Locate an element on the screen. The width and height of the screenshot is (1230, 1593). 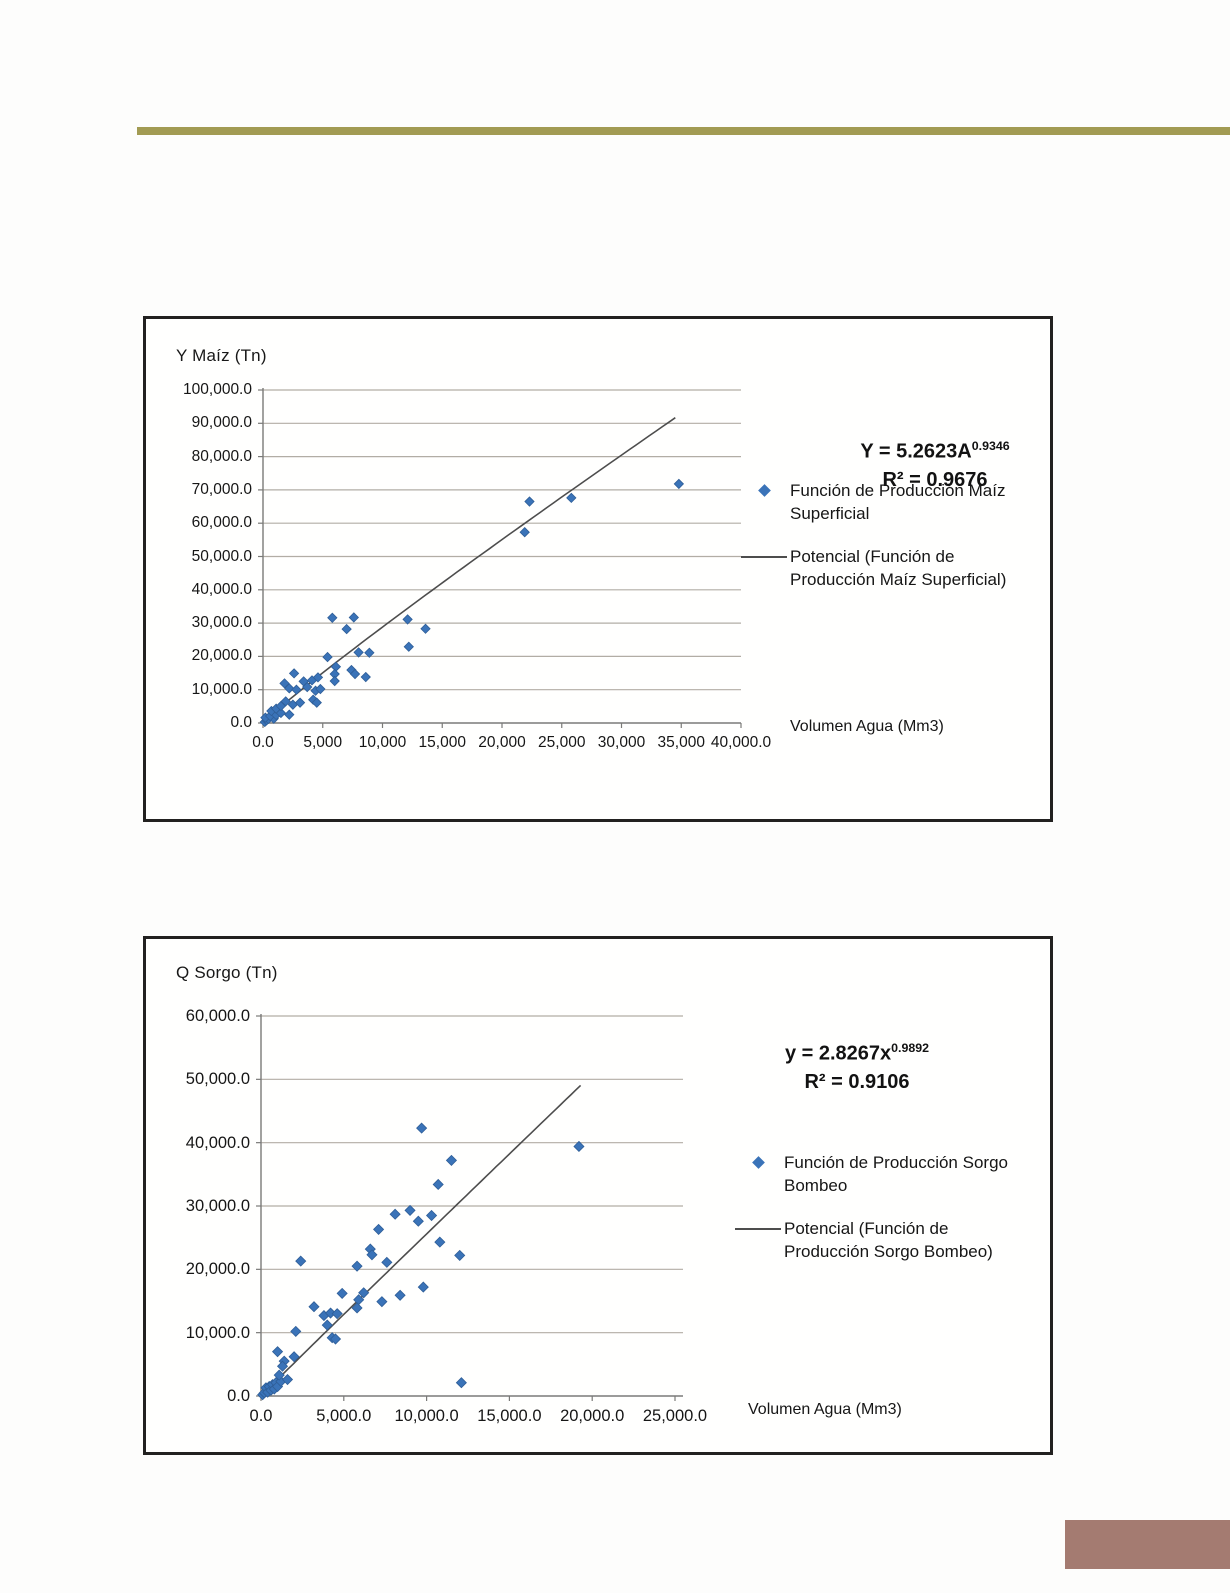
equation-text: y = 2.8267x0.9892 is located at coordinates (857, 1053).